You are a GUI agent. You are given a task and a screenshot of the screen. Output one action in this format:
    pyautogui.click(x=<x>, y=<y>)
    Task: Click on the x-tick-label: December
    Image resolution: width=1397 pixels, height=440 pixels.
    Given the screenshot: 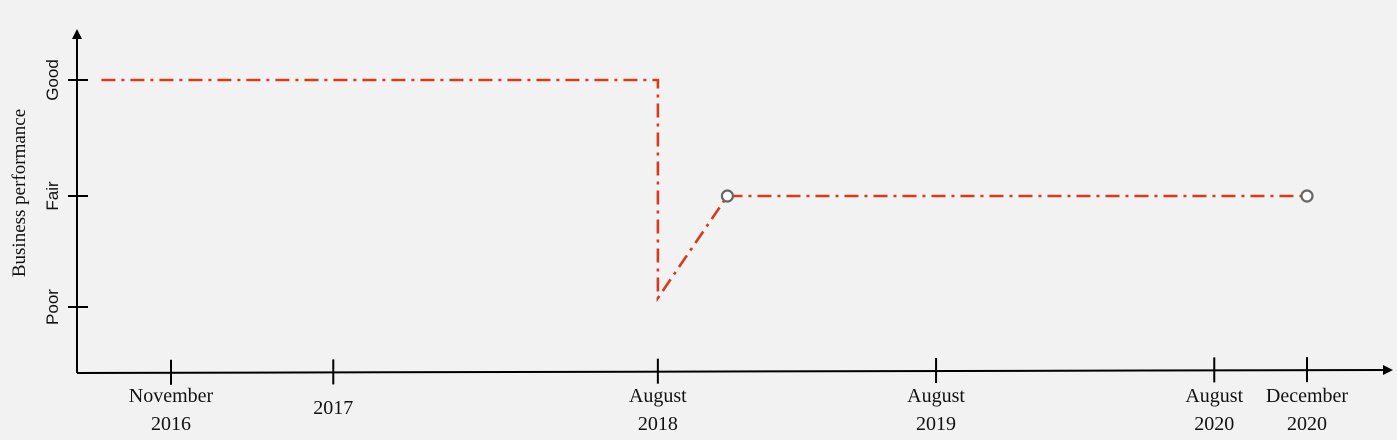 What is the action you would take?
    pyautogui.click(x=1307, y=396)
    